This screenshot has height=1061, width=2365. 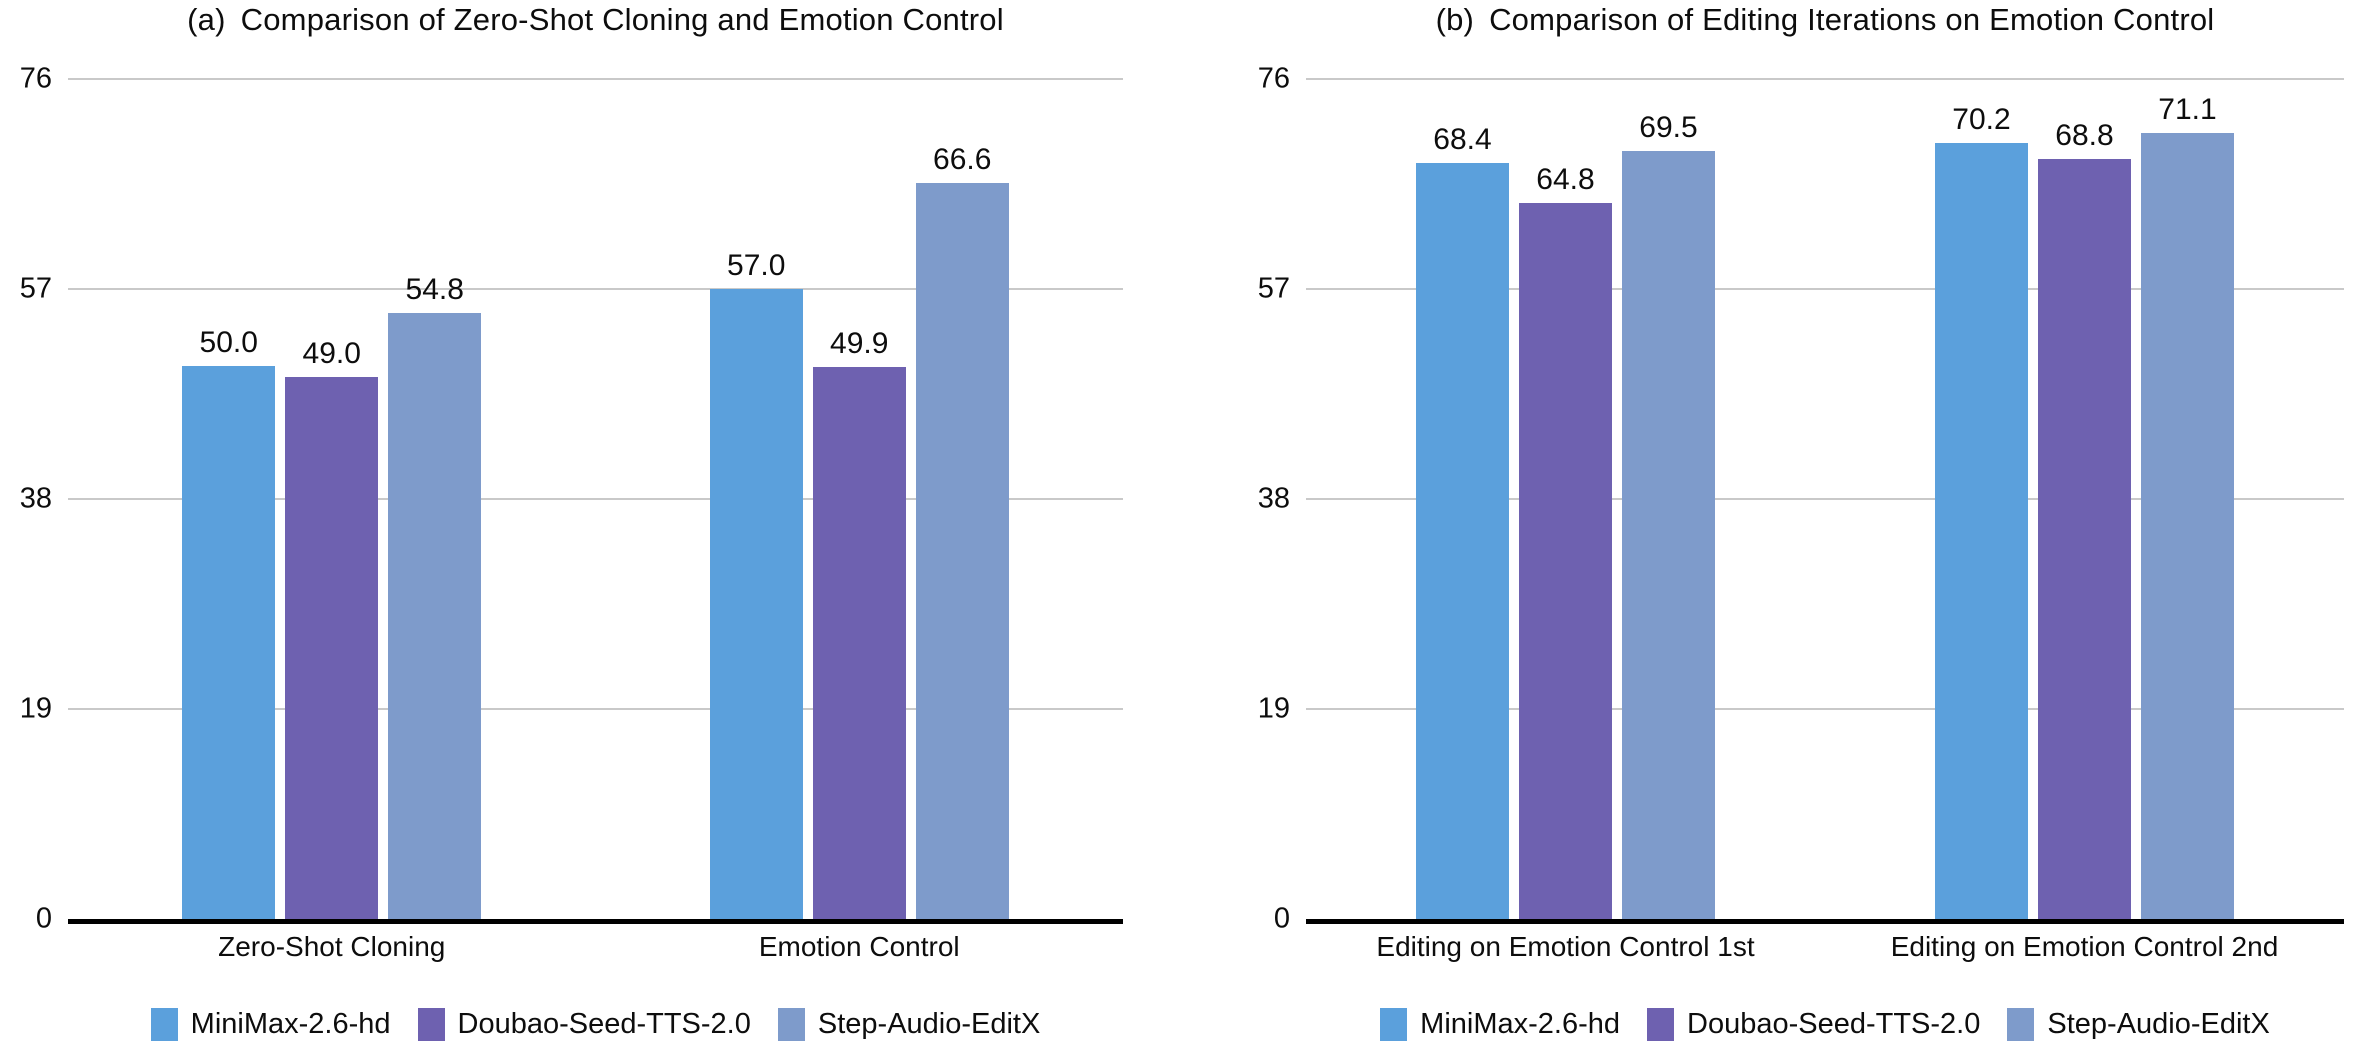 What do you see at coordinates (331, 354) in the screenshot?
I see `bar-value-label: 49.0` at bounding box center [331, 354].